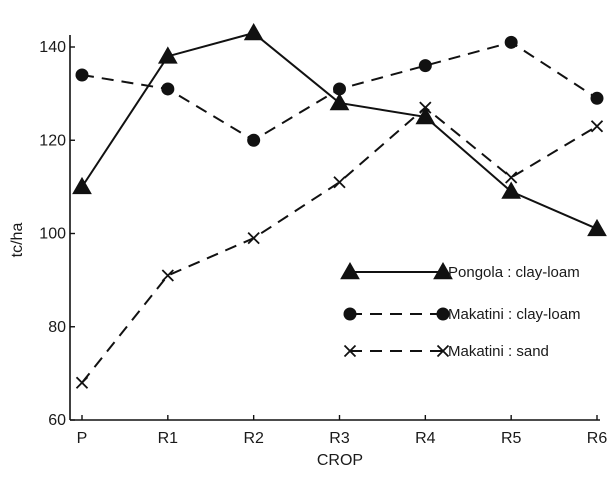  What do you see at coordinates (340, 460) in the screenshot?
I see `x-axis-label: CROP` at bounding box center [340, 460].